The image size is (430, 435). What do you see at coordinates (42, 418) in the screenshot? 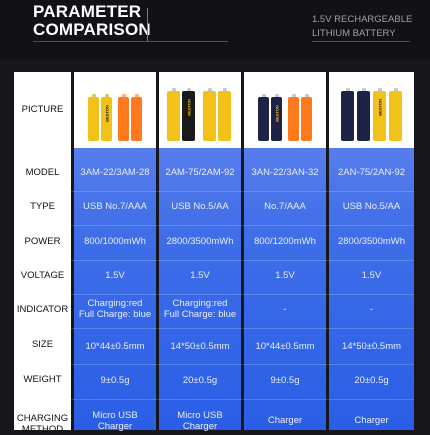
I see `row-label-charging-line-1: CHARGING` at bounding box center [42, 418].